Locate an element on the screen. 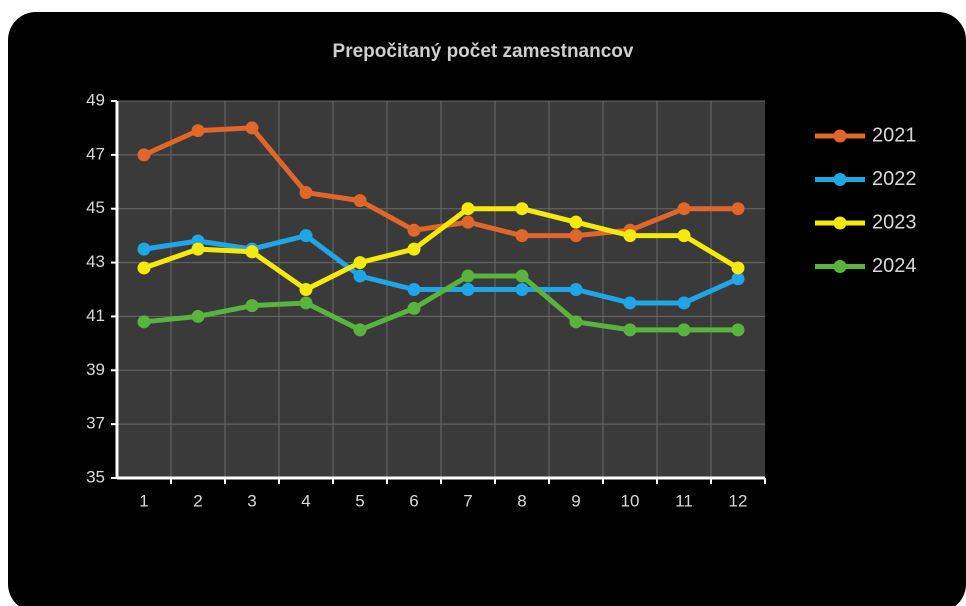 The image size is (966, 606). y-tick-label: 47 is located at coordinates (95, 153).